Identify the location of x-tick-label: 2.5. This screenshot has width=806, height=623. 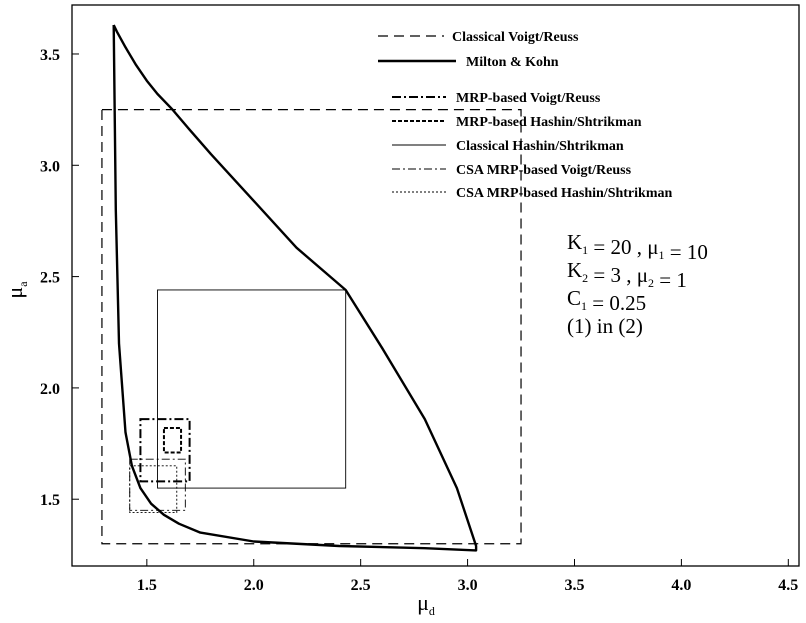
(361, 585).